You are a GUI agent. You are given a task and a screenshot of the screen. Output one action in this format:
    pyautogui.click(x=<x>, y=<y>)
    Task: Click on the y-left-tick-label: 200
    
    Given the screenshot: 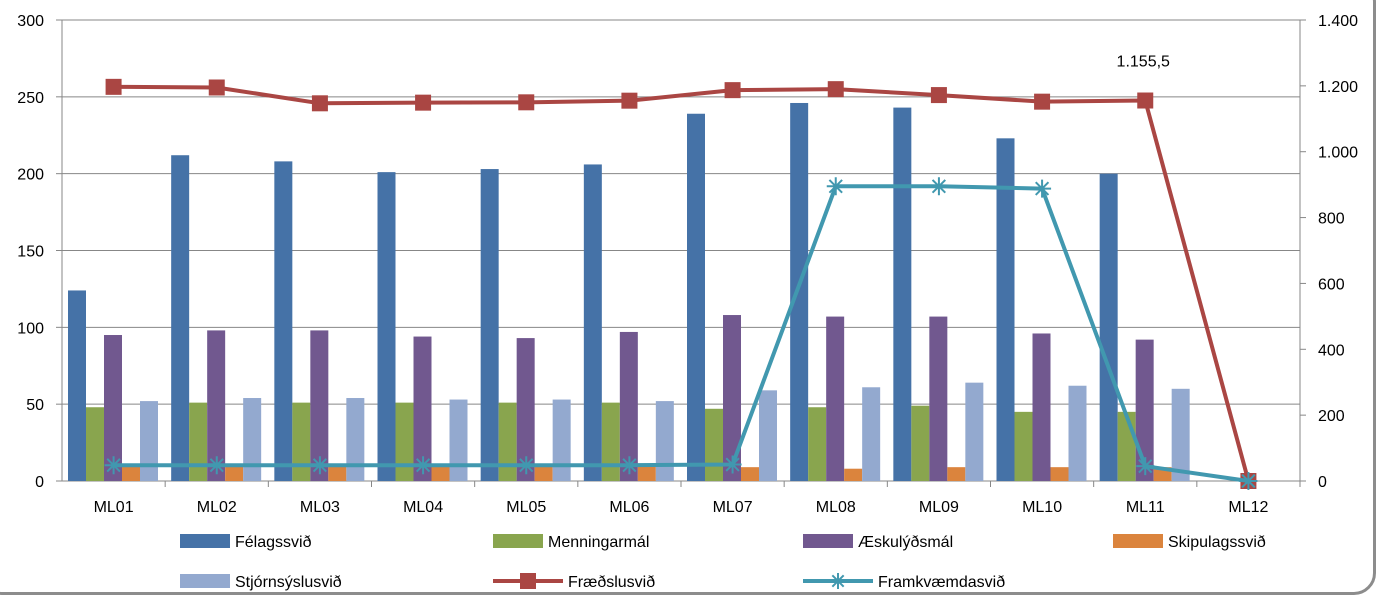 What is the action you would take?
    pyautogui.click(x=30, y=175)
    